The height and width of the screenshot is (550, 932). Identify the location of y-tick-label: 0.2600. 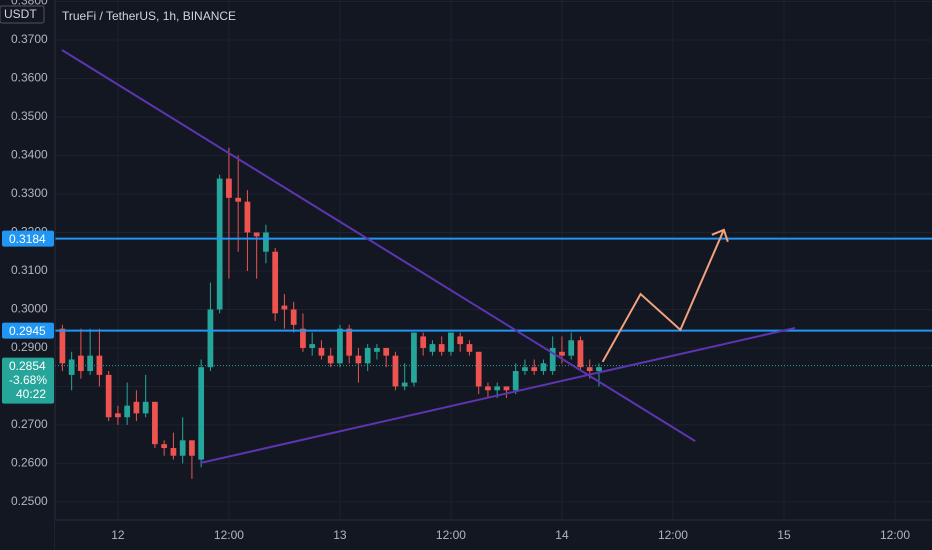
(29, 463).